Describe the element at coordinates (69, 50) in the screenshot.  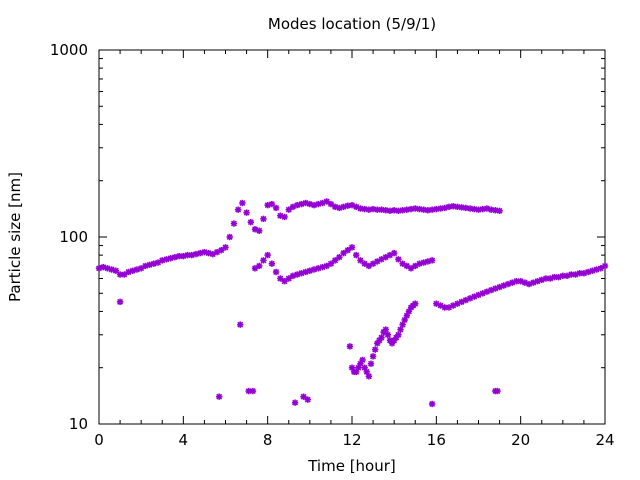
I see `y-tick-label: 1000` at that location.